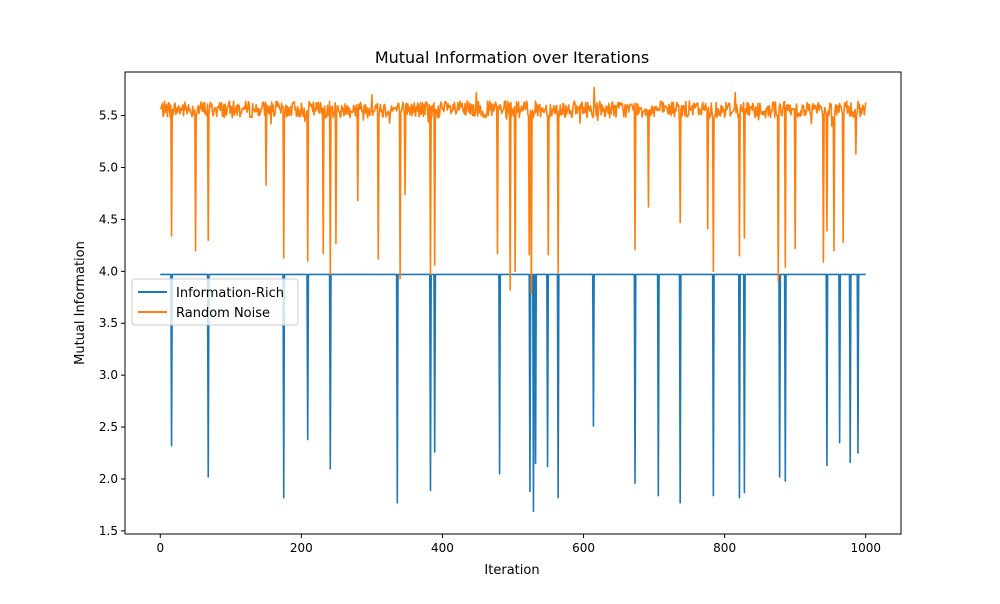 The width and height of the screenshot is (1000, 604). What do you see at coordinates (512, 57) in the screenshot?
I see `chart-title: Mutual Information over Iterations` at bounding box center [512, 57].